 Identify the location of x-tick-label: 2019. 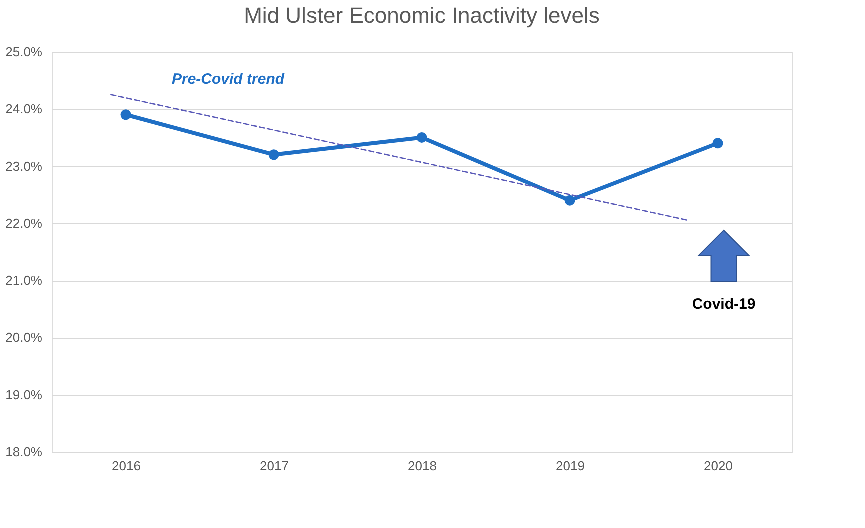
(570, 466).